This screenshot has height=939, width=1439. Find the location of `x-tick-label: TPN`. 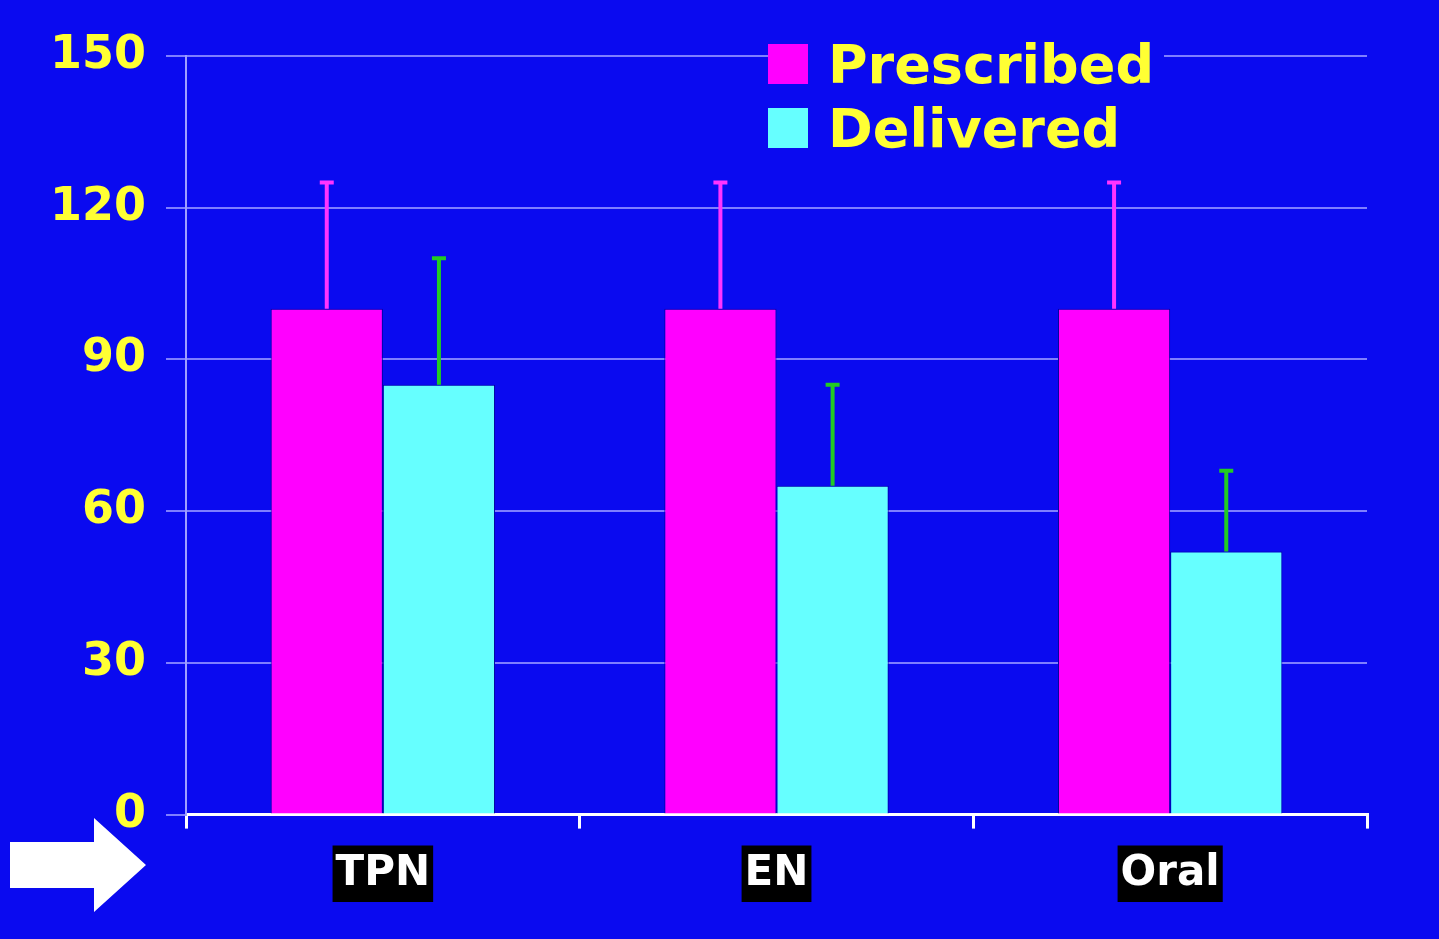

x-tick-label: TPN is located at coordinates (383, 870).